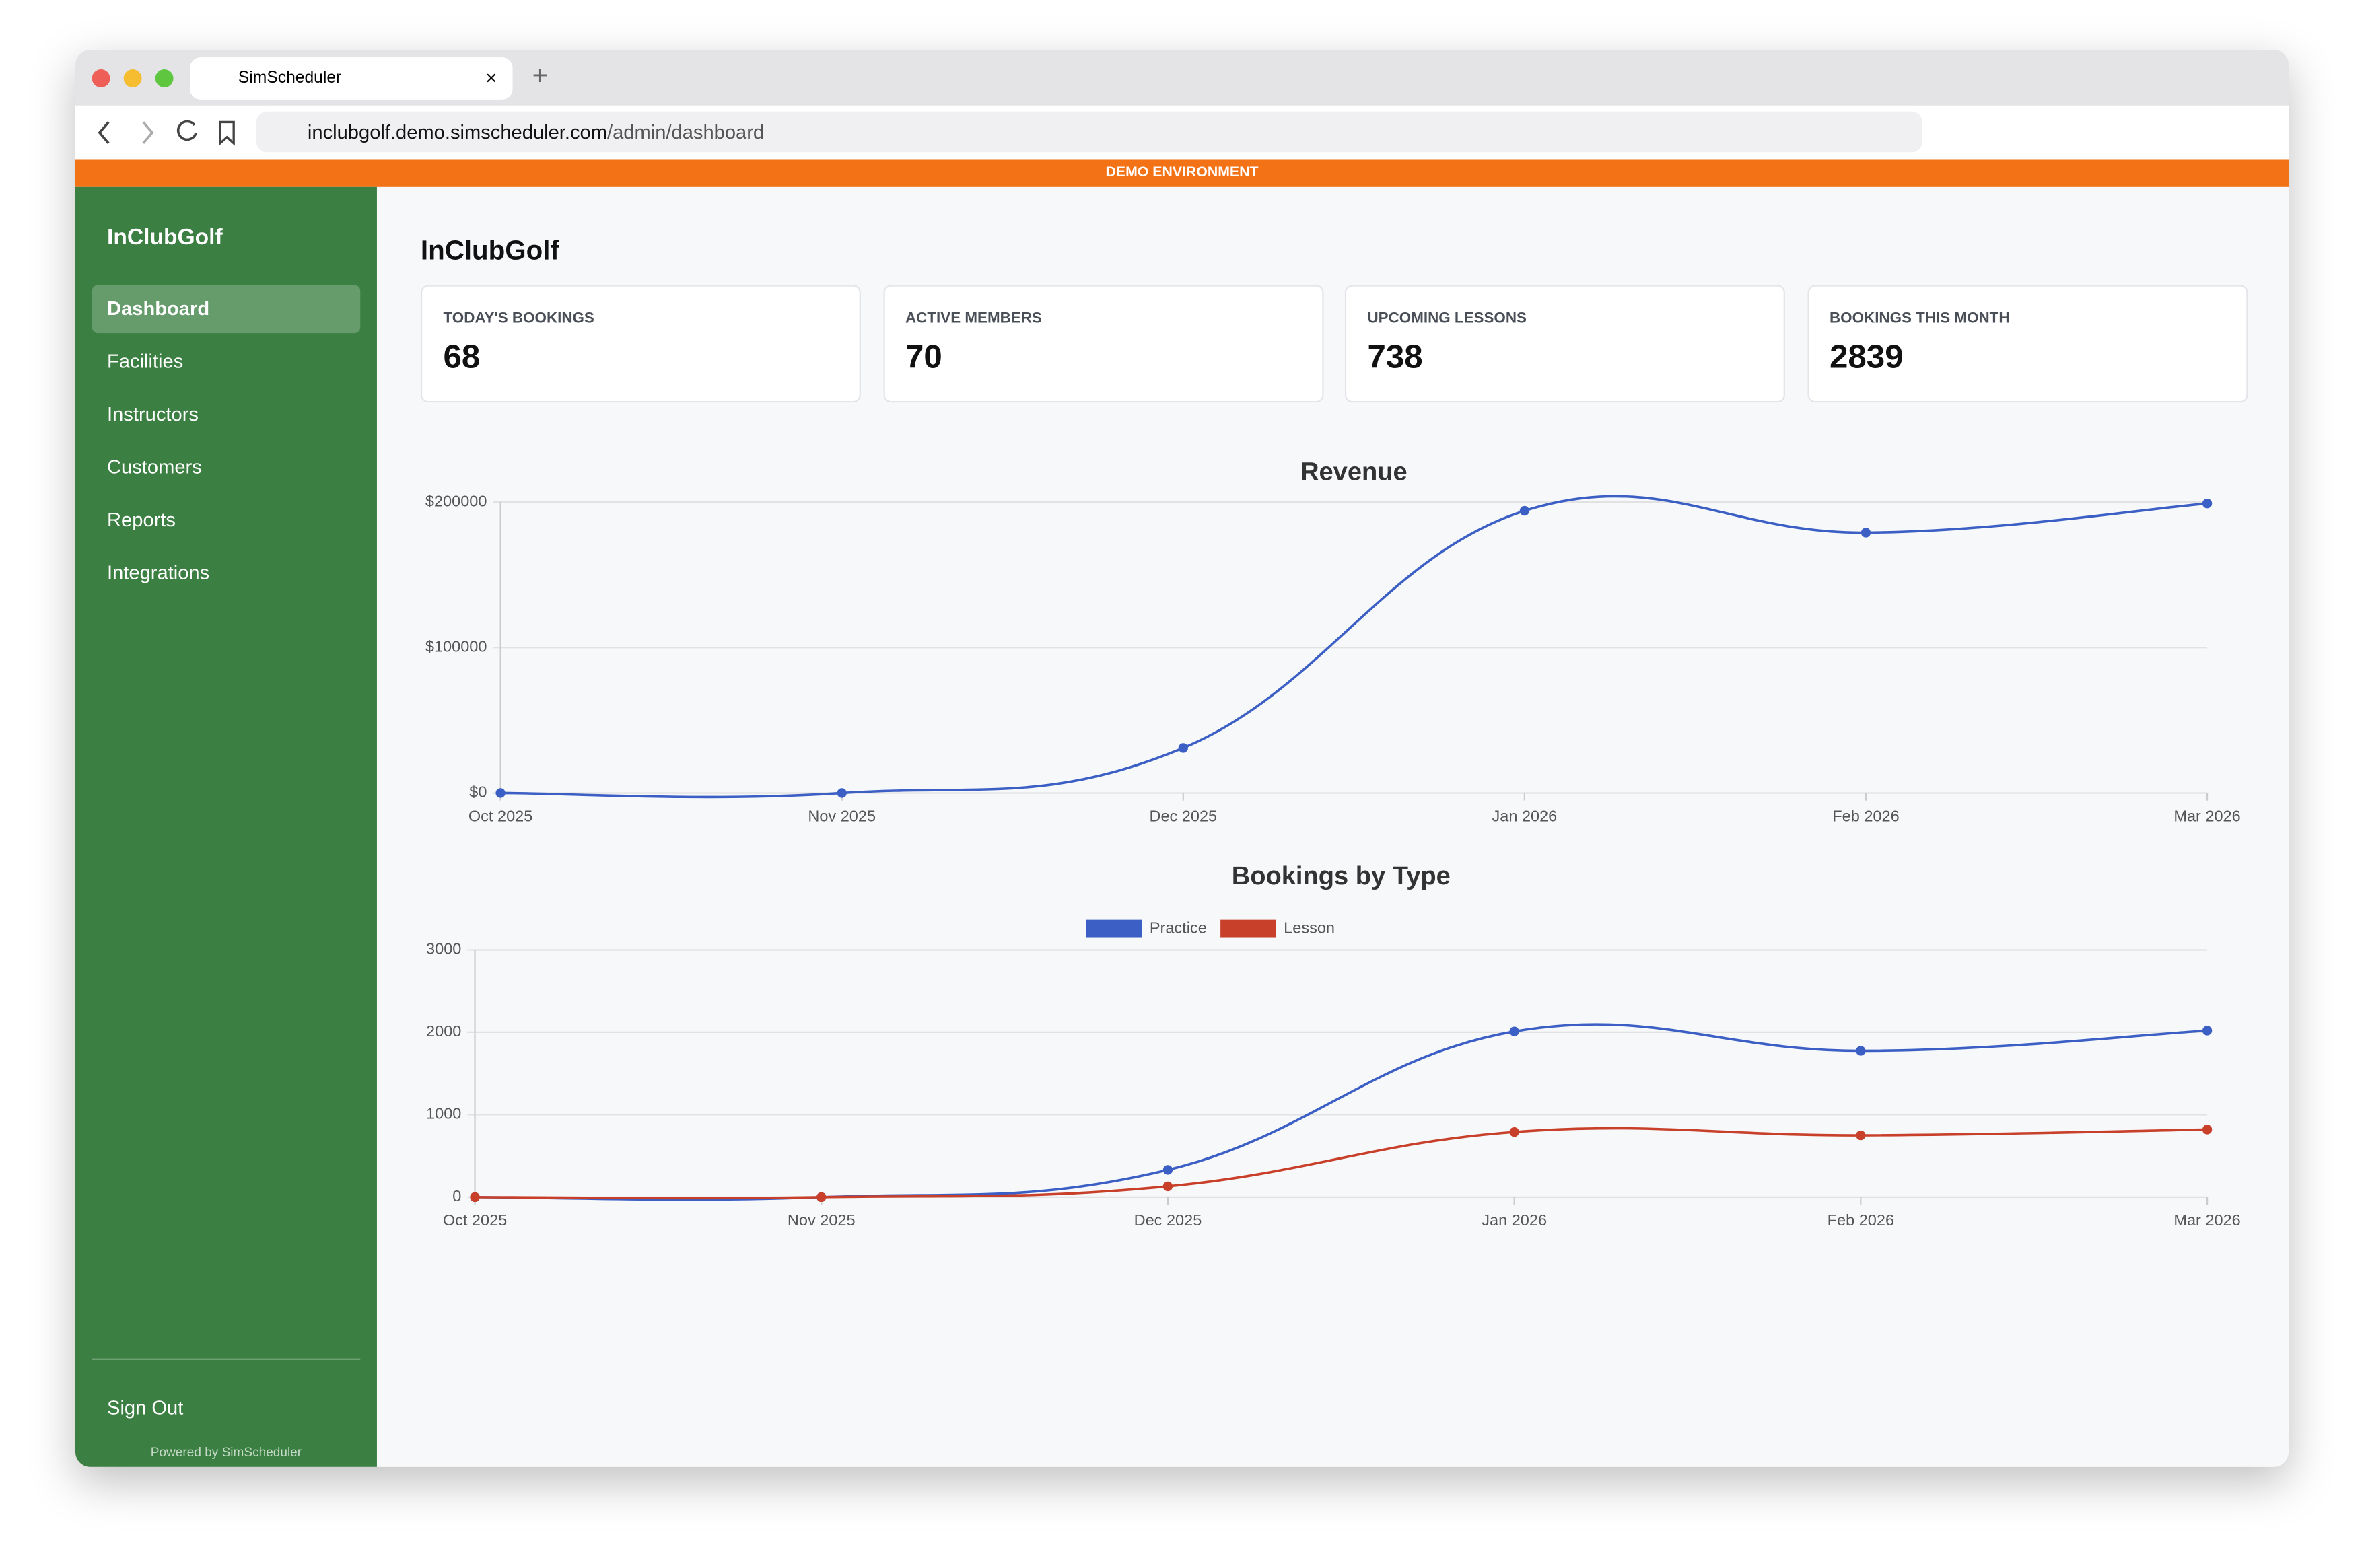  What do you see at coordinates (153, 413) in the screenshot?
I see `nav-item: Instructors` at bounding box center [153, 413].